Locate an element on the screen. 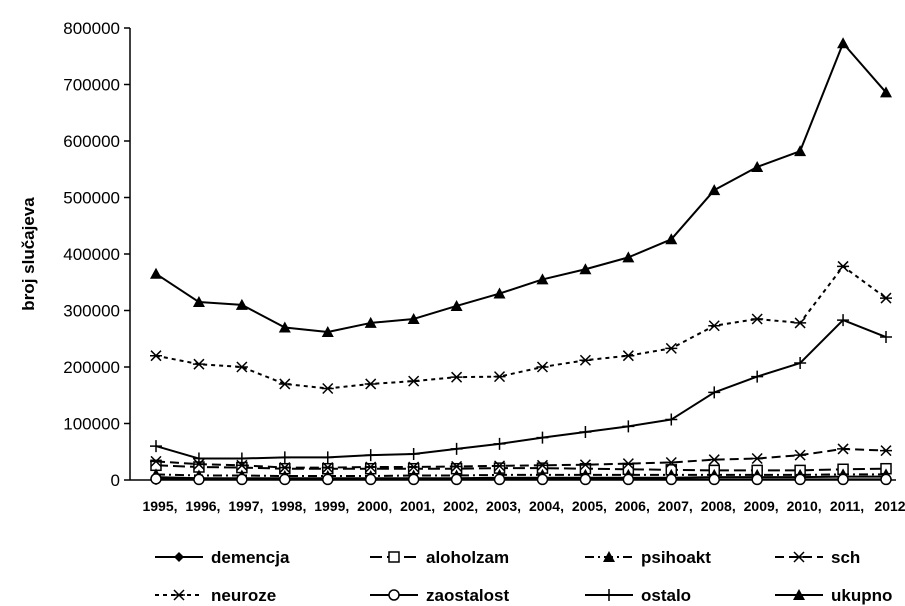  series-line-sch is located at coordinates (521, 458).